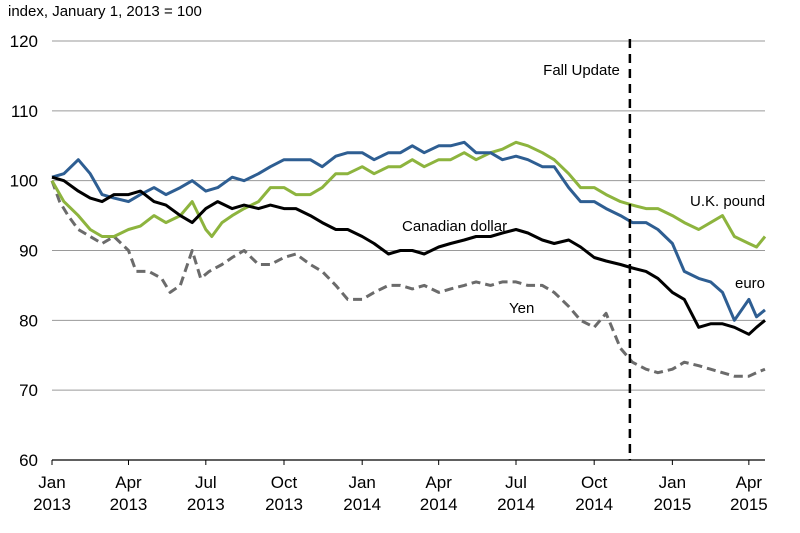  I want to click on series-label-u-k-pound: U.K. pound, so click(727, 201).